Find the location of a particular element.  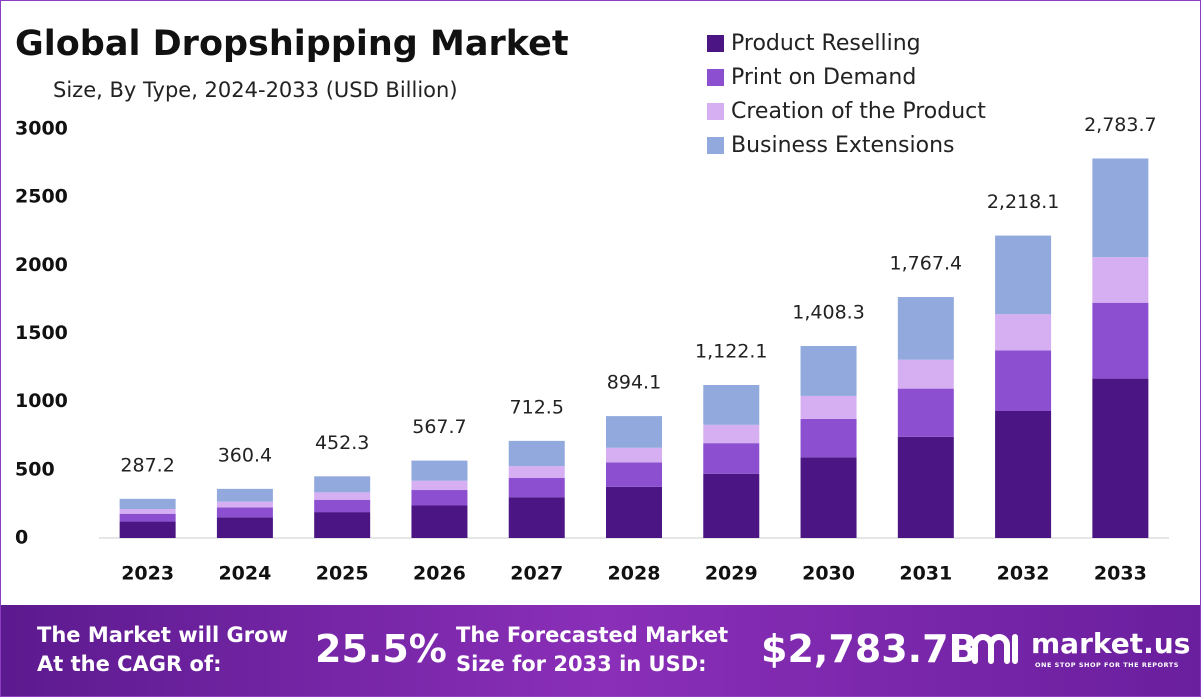

chart-title: Global Dropshipping Market is located at coordinates (292, 44).